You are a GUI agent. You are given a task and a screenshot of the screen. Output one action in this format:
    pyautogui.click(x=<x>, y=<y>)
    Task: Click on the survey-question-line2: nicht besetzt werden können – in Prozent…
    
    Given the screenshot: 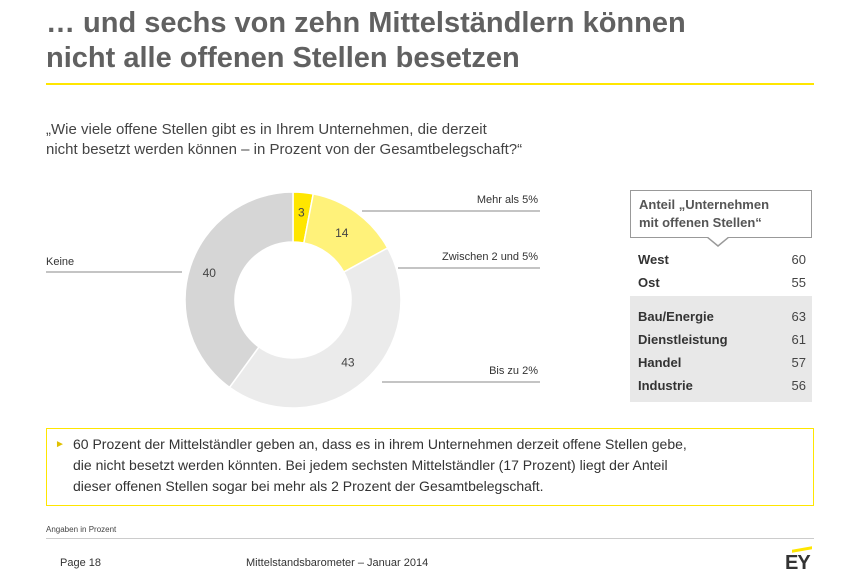 What is the action you would take?
    pyautogui.click(x=284, y=149)
    